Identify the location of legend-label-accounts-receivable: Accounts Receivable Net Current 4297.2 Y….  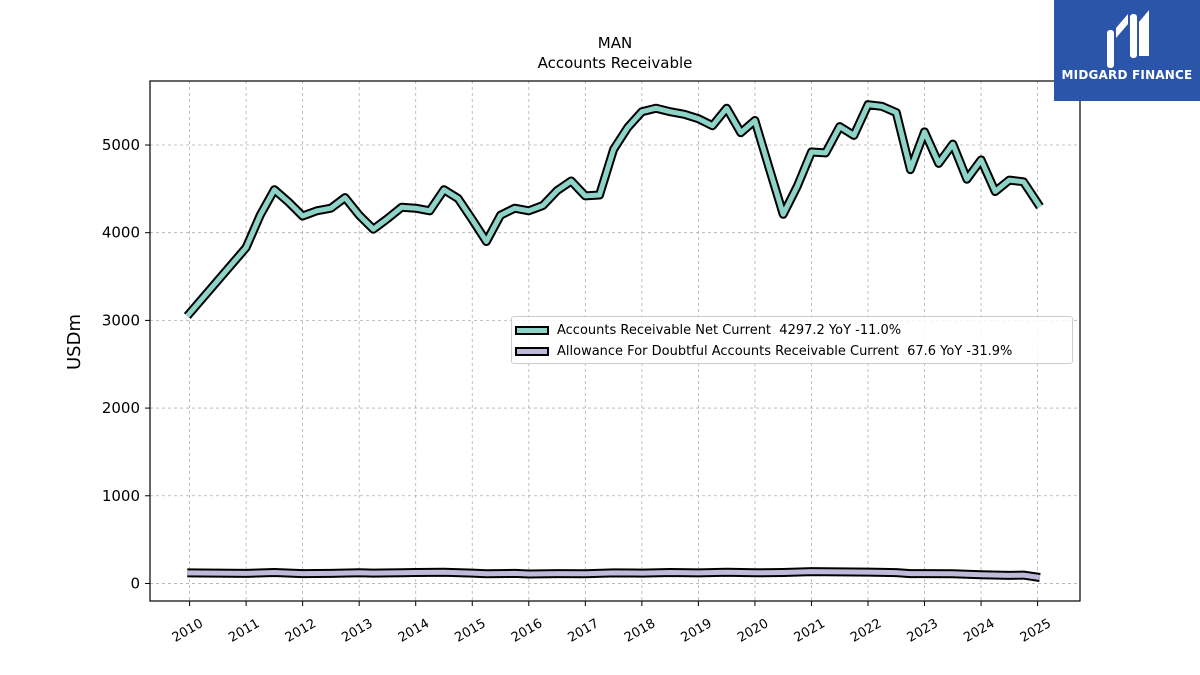
(729, 330).